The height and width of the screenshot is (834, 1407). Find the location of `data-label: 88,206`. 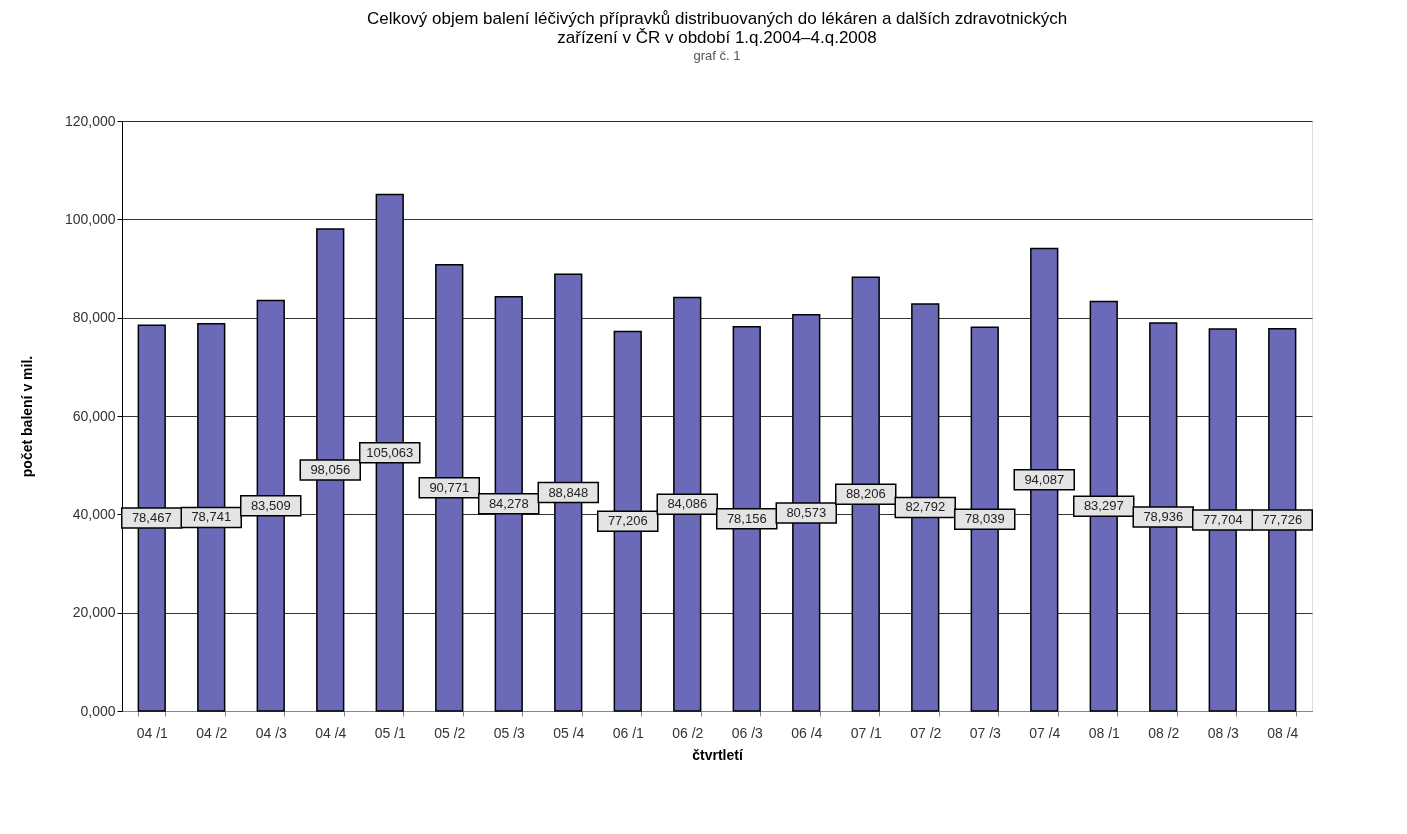

data-label: 88,206 is located at coordinates (865, 494).